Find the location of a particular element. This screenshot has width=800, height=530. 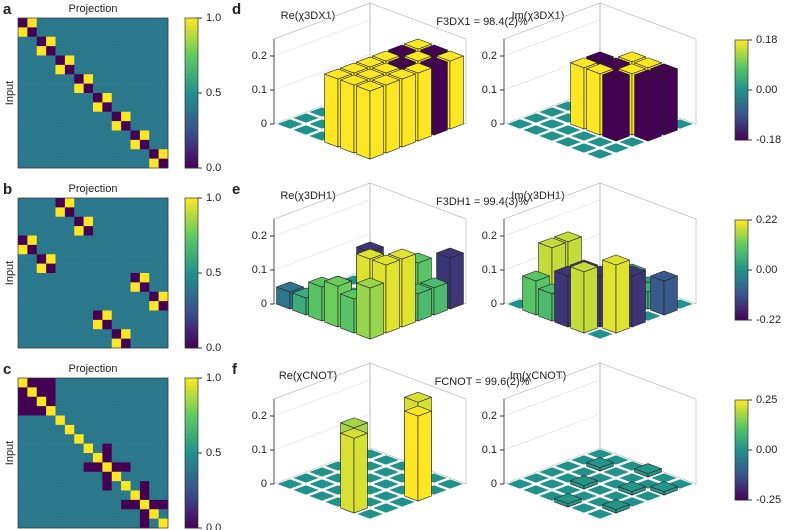

z-grid-line is located at coordinates (322, 72).